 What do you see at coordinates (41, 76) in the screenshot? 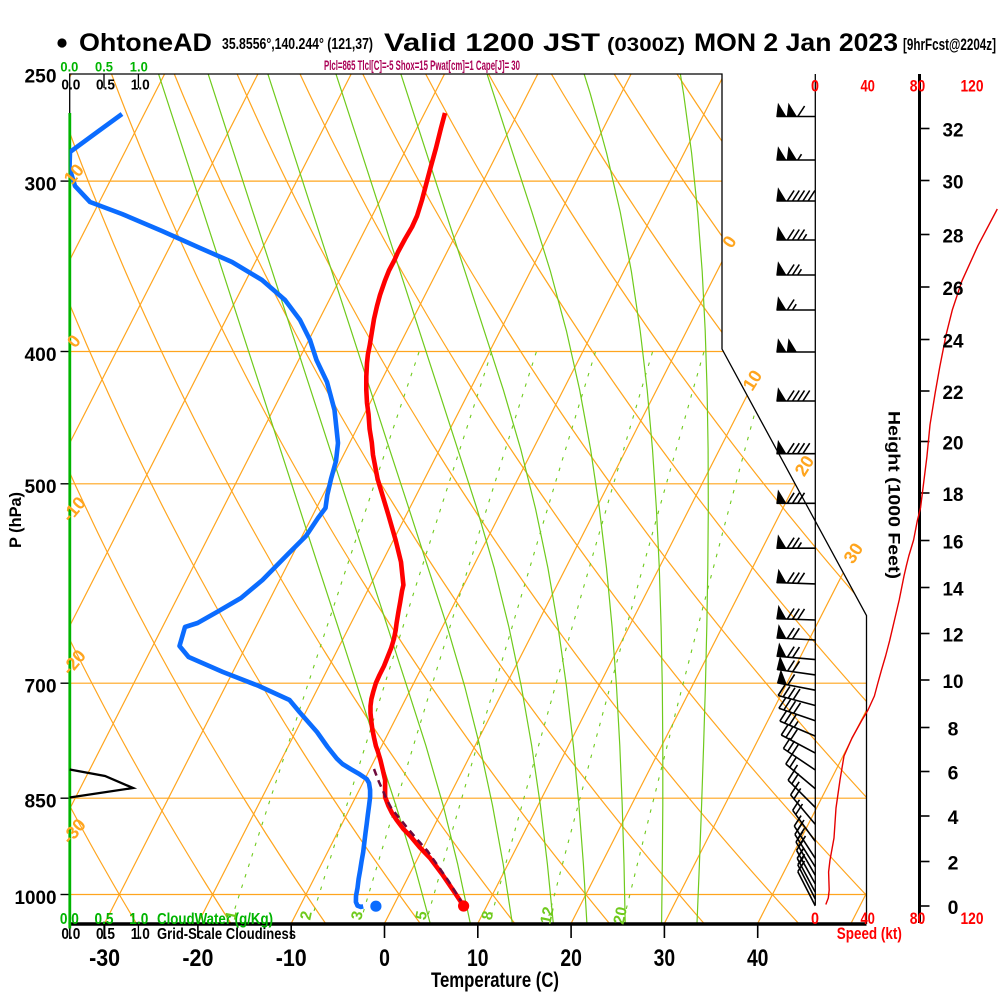
I see `svg-text: 250` at bounding box center [41, 76].